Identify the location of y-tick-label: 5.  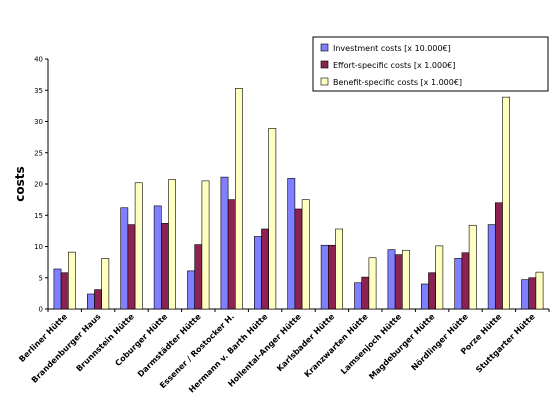
(41, 278).